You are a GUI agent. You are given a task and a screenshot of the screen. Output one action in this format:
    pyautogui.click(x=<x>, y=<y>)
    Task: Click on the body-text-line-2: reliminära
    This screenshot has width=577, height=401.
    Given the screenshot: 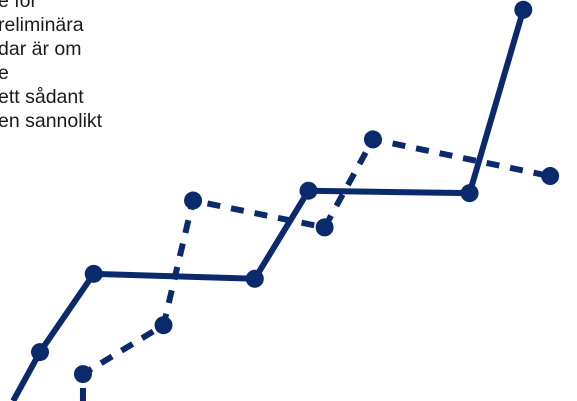 What is the action you would take?
    pyautogui.click(x=42, y=25)
    